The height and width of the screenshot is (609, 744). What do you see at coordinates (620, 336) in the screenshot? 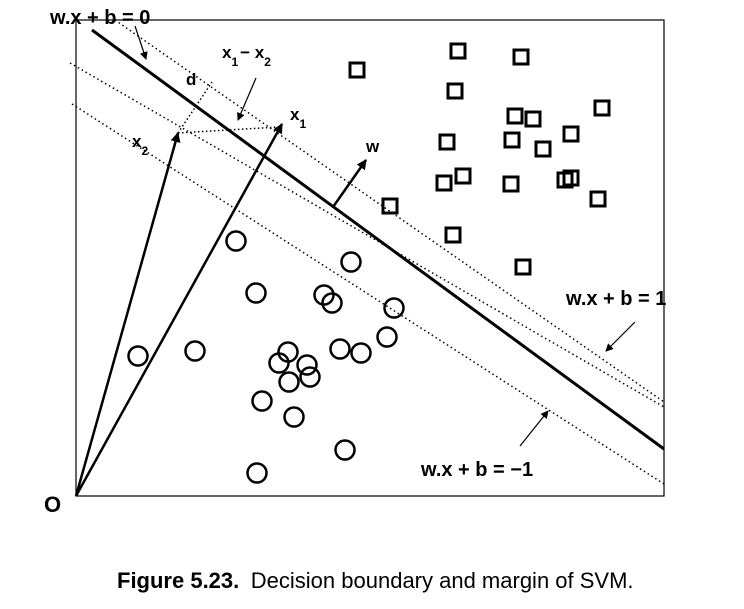
I see `pointer-plus-margin` at bounding box center [620, 336].